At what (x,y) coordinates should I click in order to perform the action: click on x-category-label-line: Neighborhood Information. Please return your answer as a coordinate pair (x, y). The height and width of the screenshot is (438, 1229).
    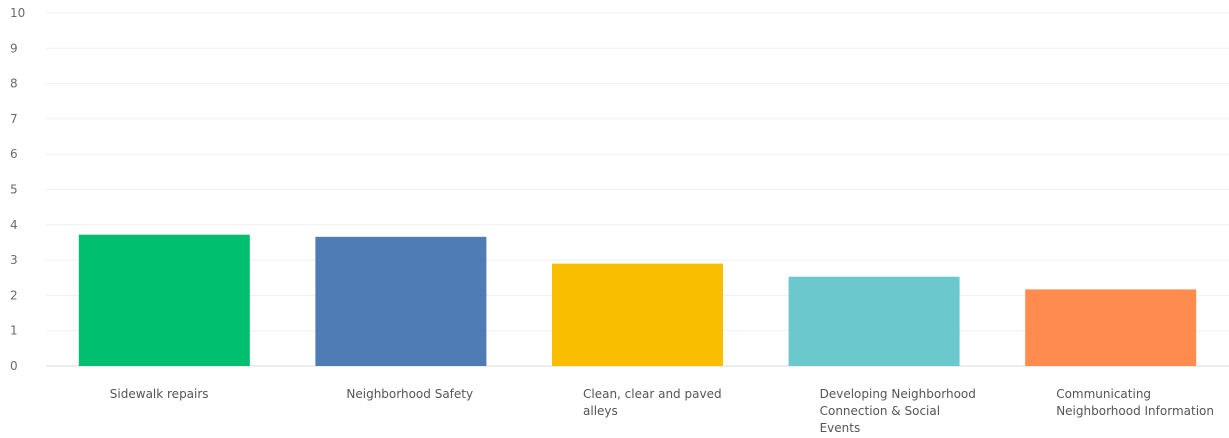
    Looking at the image, I should click on (1135, 411).